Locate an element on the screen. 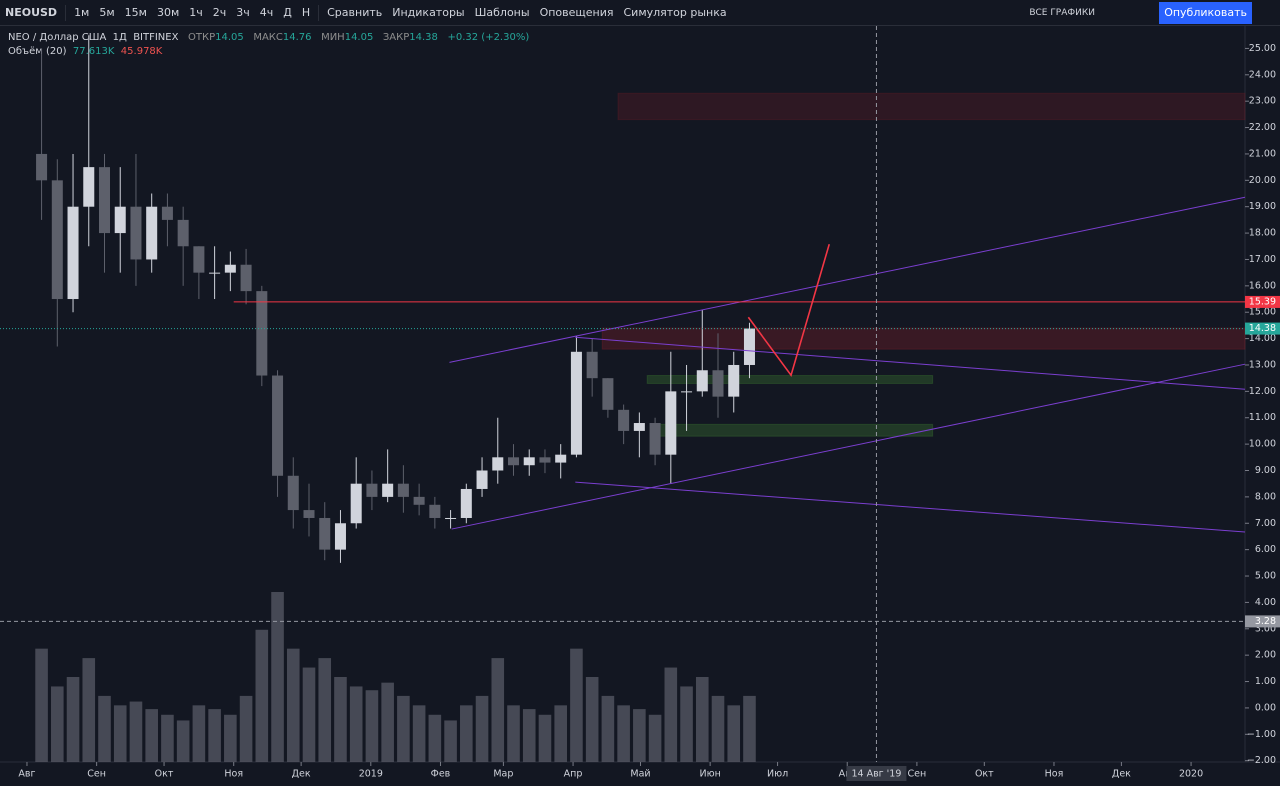 This screenshot has height=786, width=1280. volume-name: Объём (20) is located at coordinates (37, 51).